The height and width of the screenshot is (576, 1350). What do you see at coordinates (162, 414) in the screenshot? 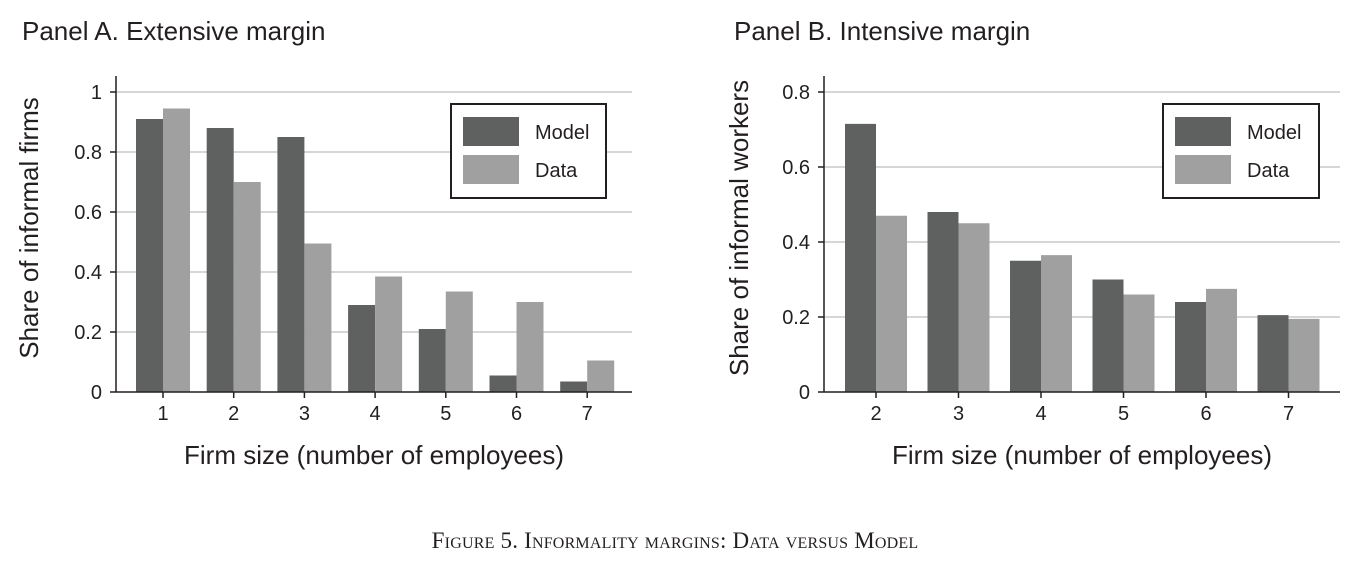
I see `x-tick-label: 1` at bounding box center [162, 414].